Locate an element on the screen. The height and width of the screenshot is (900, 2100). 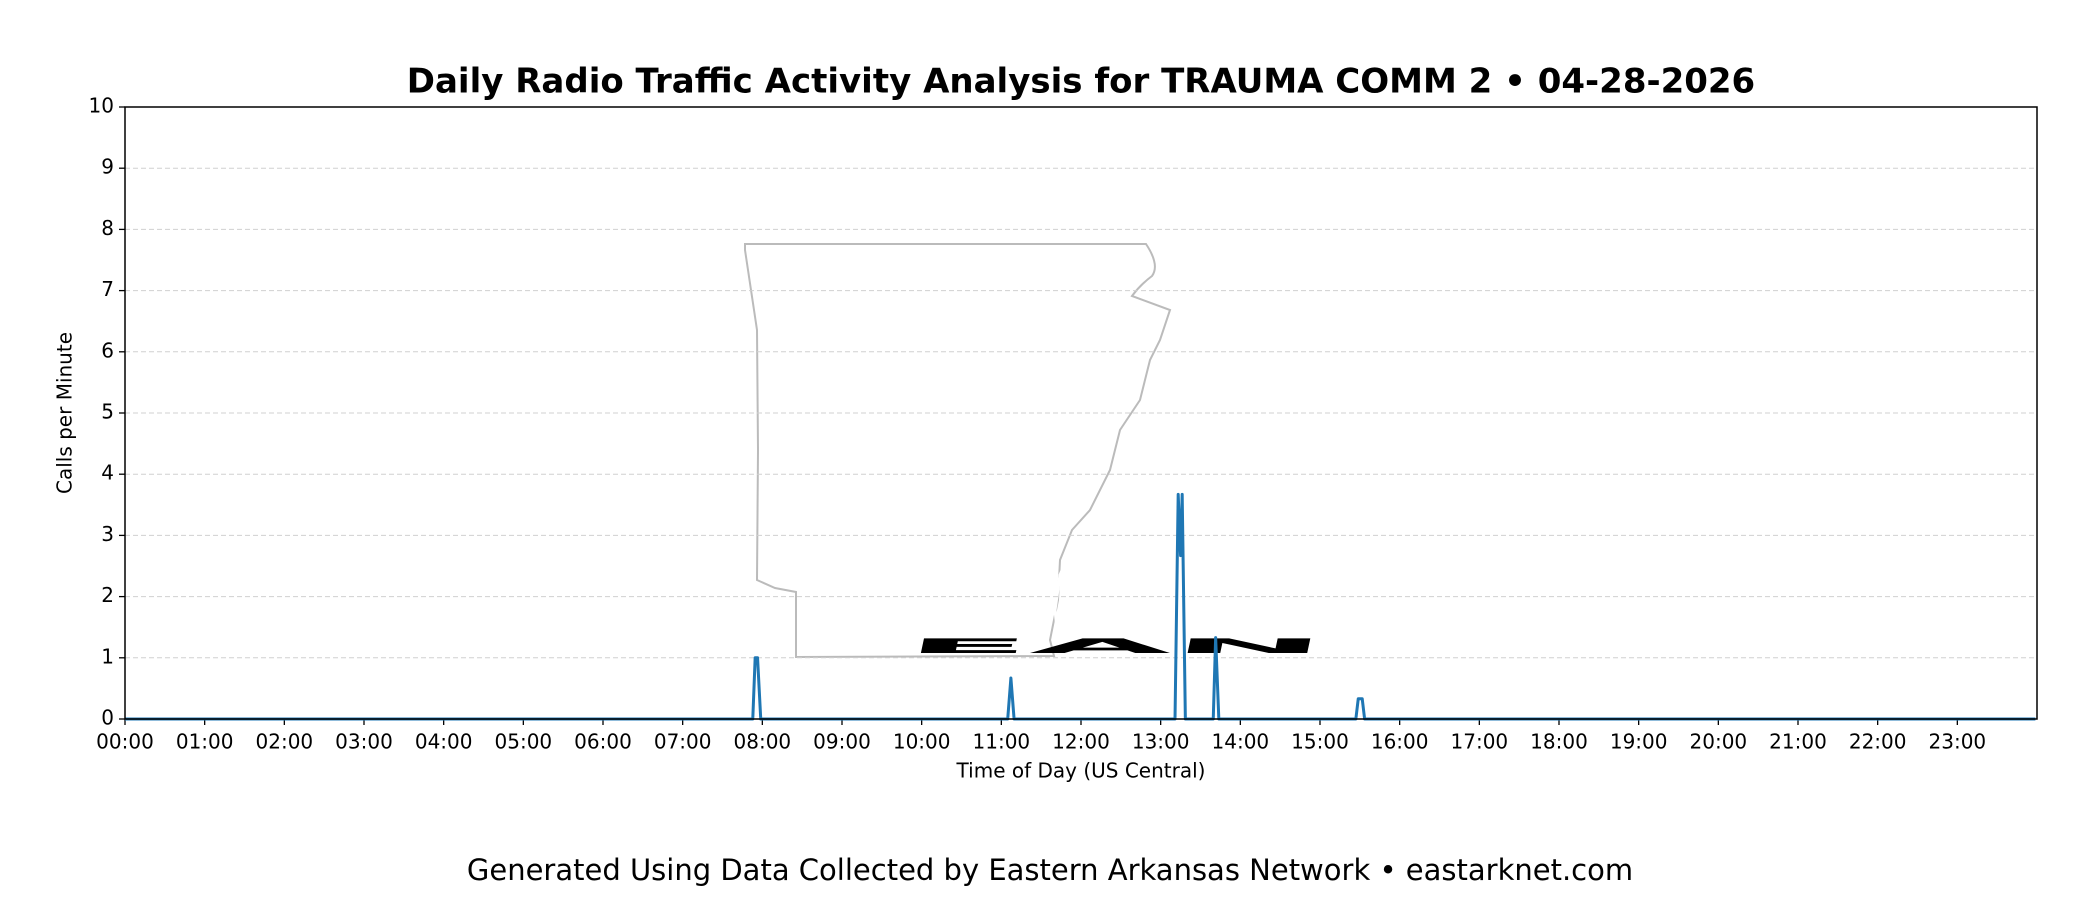
watermark: EAN is located at coordinates (1036, 451).